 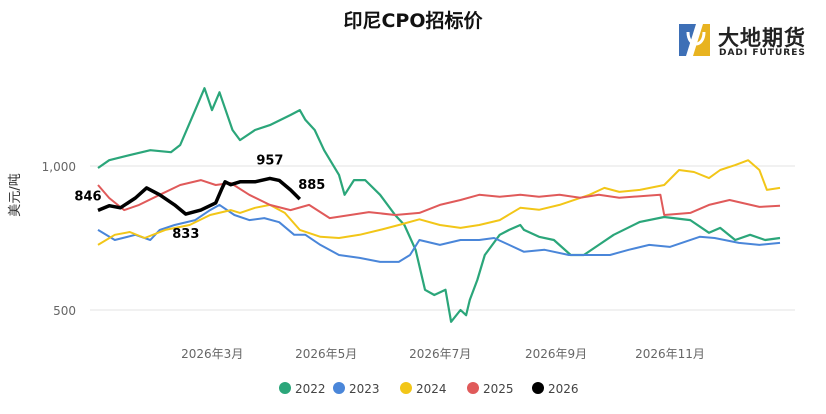 I want to click on y-tick-label: 1,000, so click(x=59, y=167).